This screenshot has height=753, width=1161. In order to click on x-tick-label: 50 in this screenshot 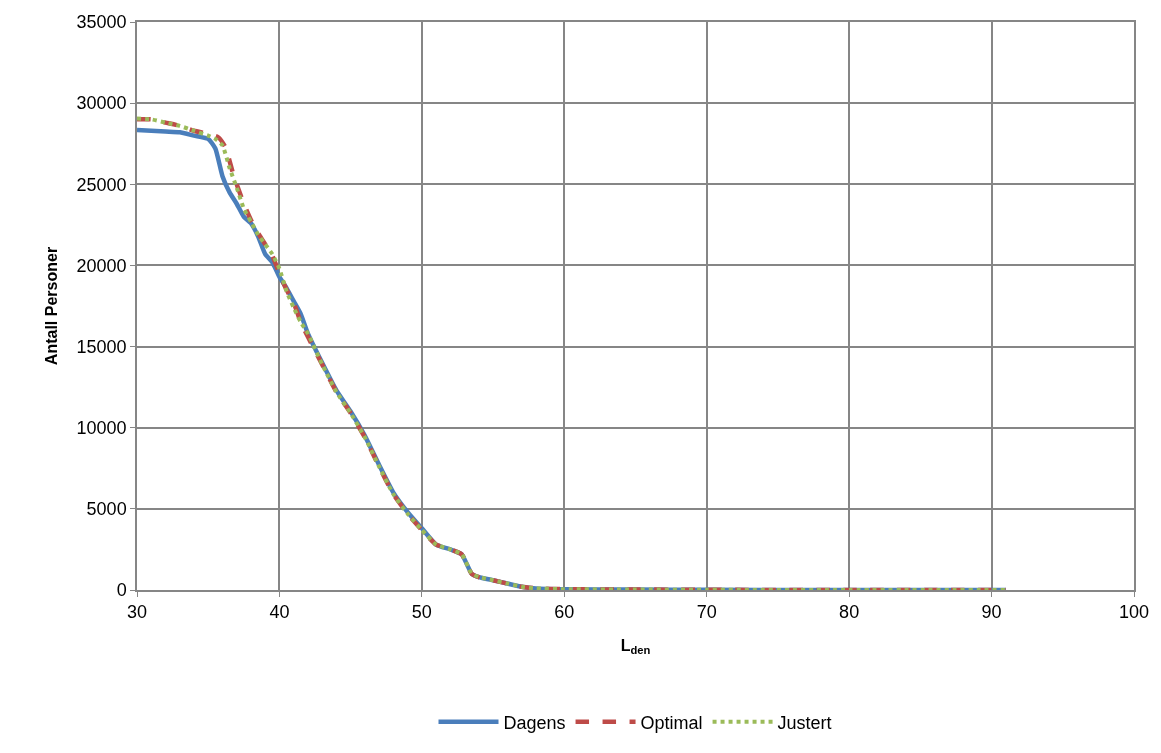, I will do `click(421, 612)`.